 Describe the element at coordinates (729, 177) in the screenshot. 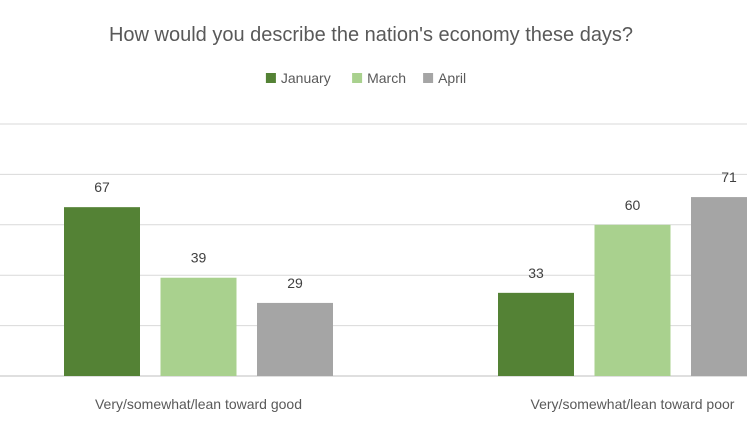

I see `data-label-april-1: 71` at that location.